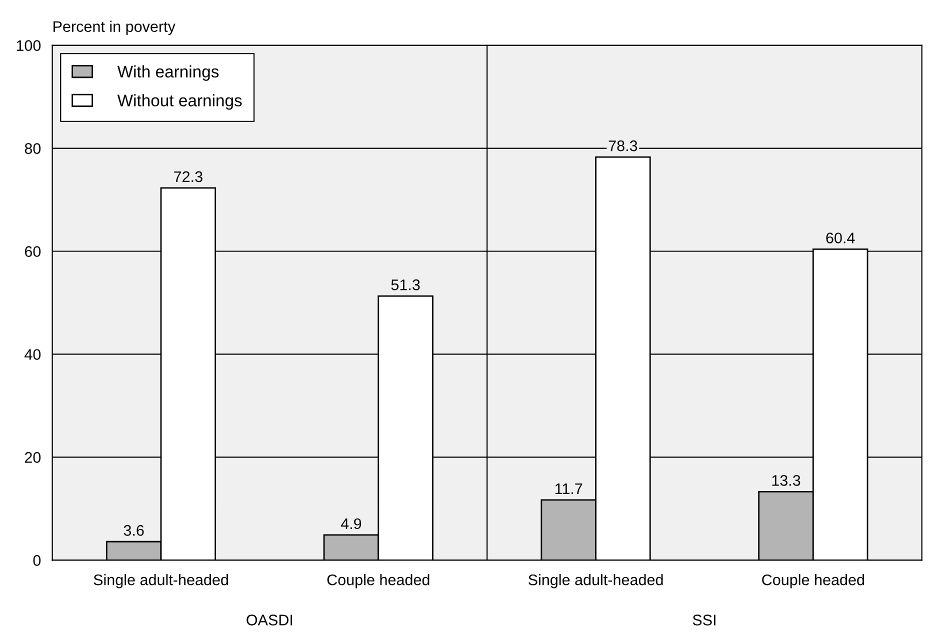  Describe the element at coordinates (37, 560) in the screenshot. I see `y-tick-label: 0` at that location.